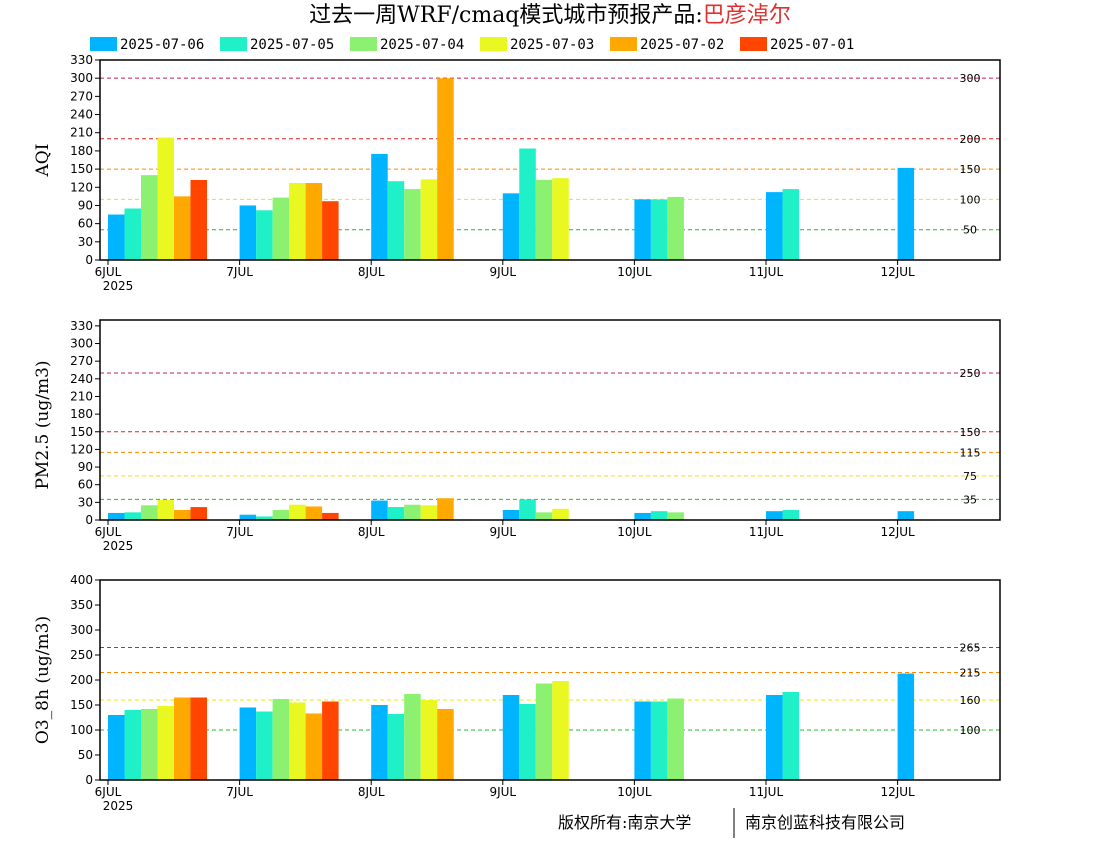 This screenshot has width=1100, height=850. I want to click on bar-2025-07-05-7JUL, so click(264, 235).